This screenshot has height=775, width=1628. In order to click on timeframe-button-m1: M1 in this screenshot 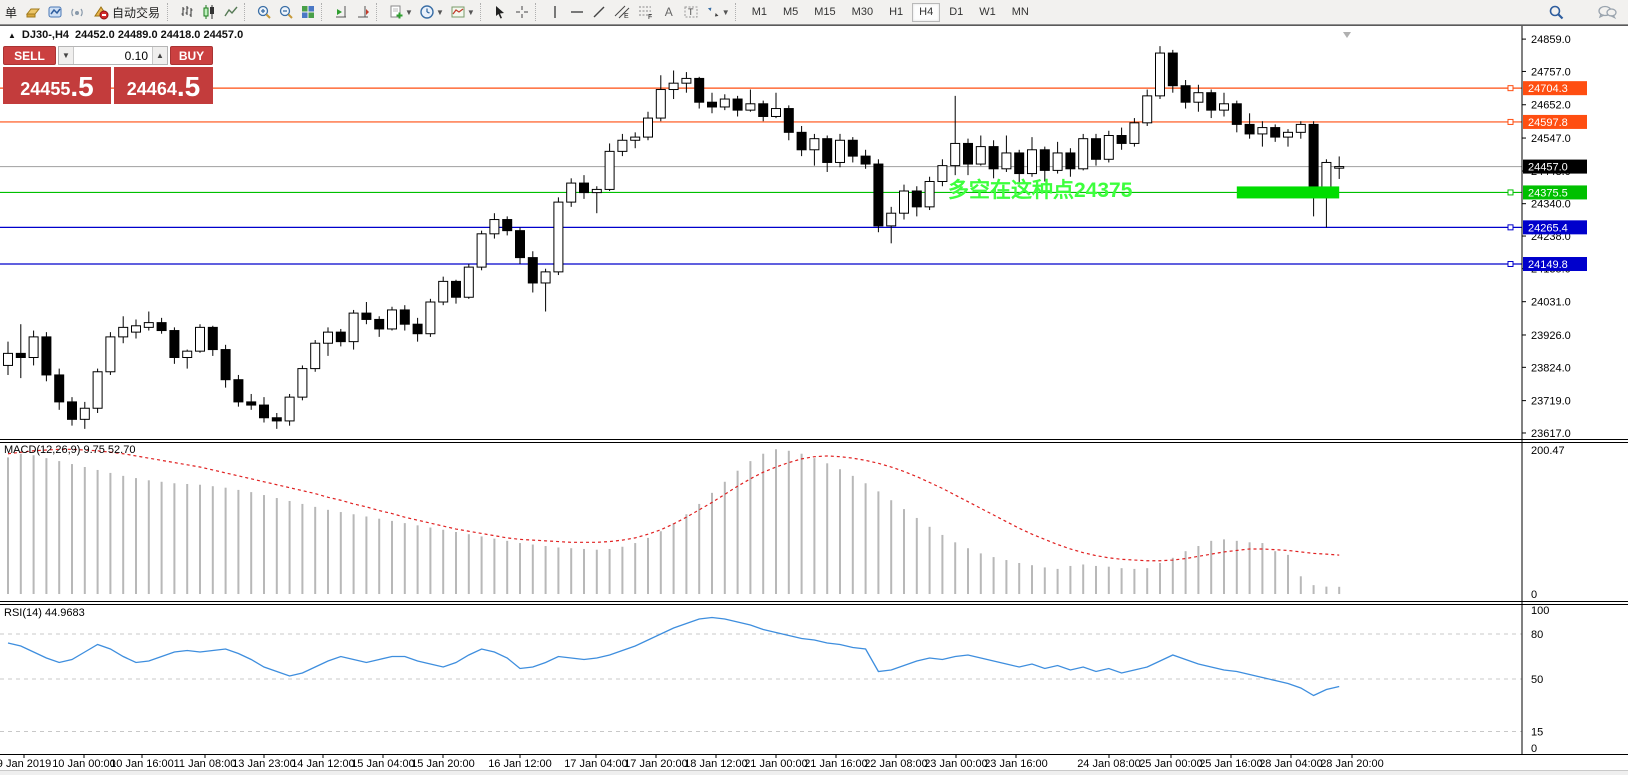, I will do `click(759, 12)`.